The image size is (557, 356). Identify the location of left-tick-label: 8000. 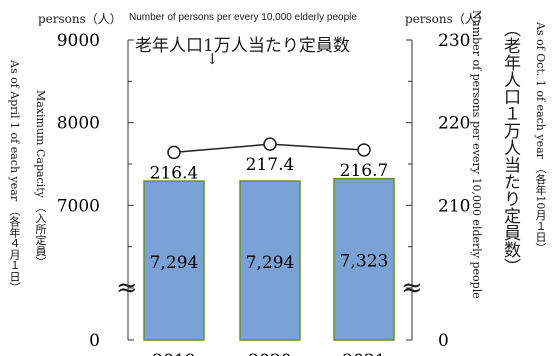
(78, 124).